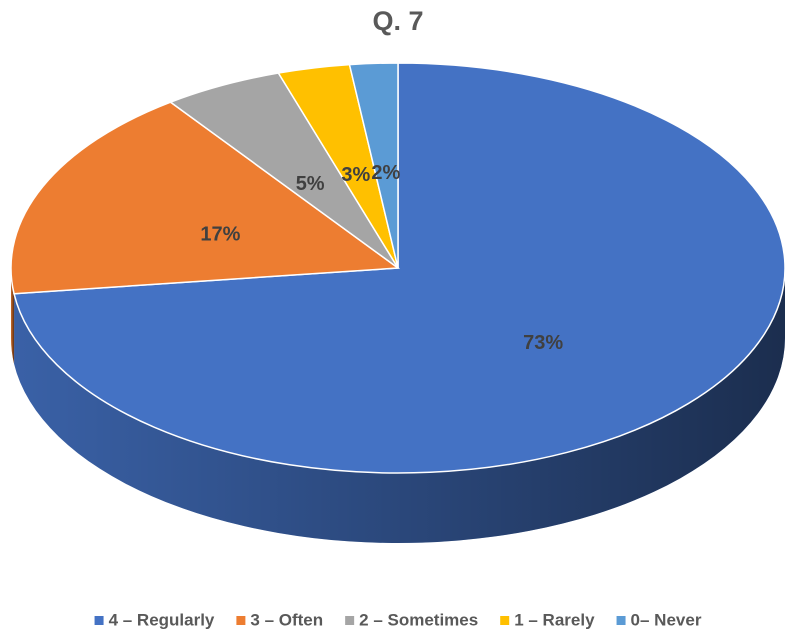 The width and height of the screenshot is (790, 636). I want to click on data-label: 2%, so click(385, 173).